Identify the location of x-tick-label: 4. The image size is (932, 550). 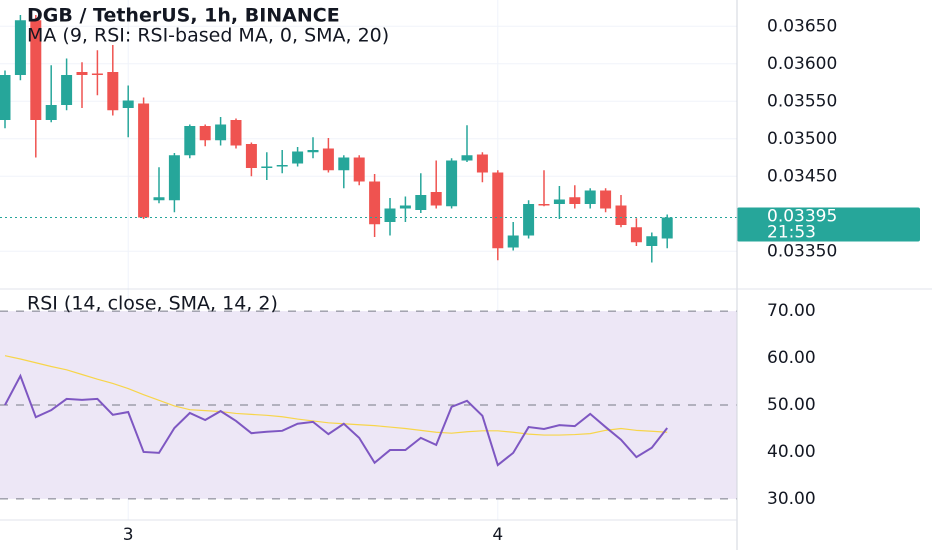
(497, 535).